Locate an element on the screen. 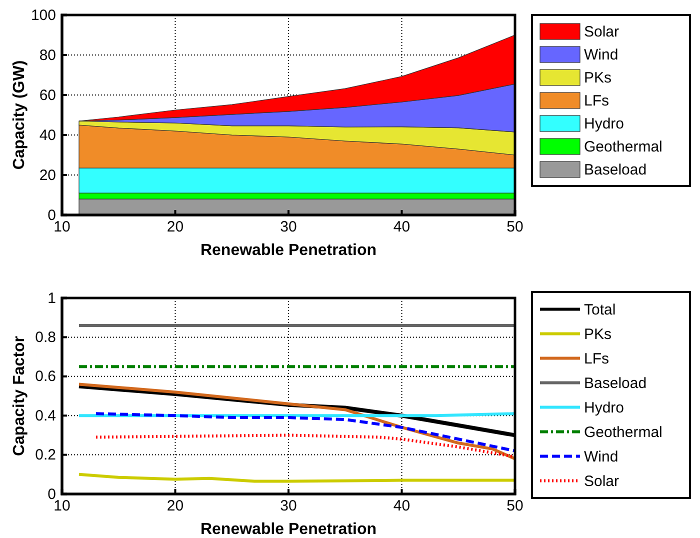  y-tick-label: 60 is located at coordinates (47, 95).